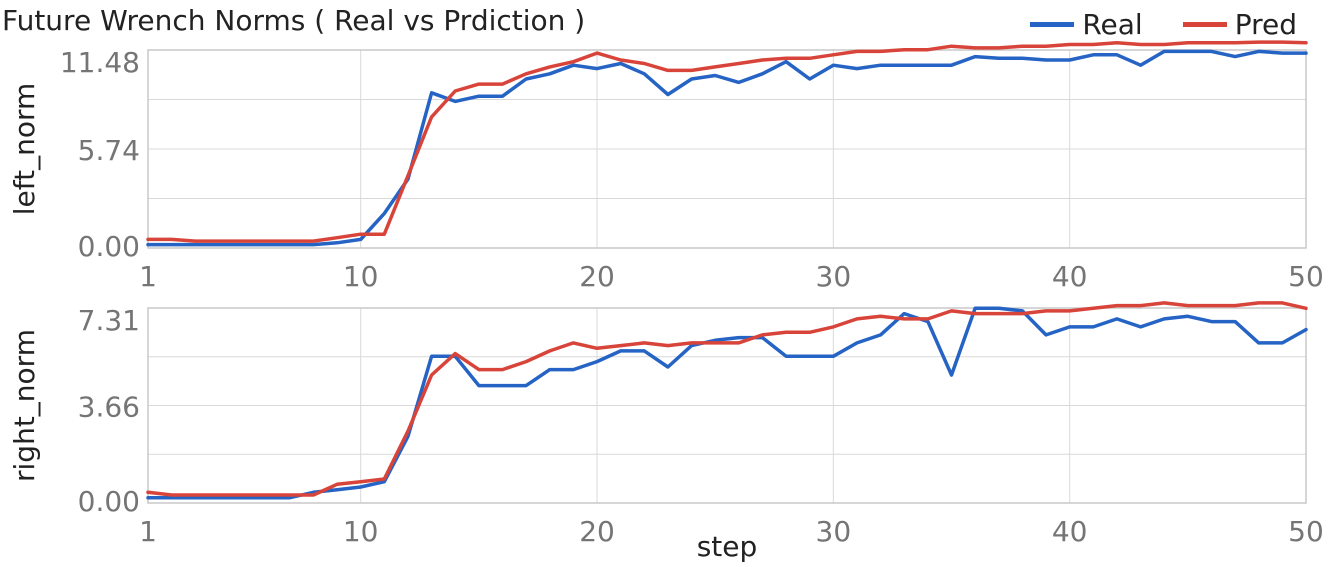  What do you see at coordinates (109, 406) in the screenshot?
I see `y-tick-label: 3.66` at bounding box center [109, 406].